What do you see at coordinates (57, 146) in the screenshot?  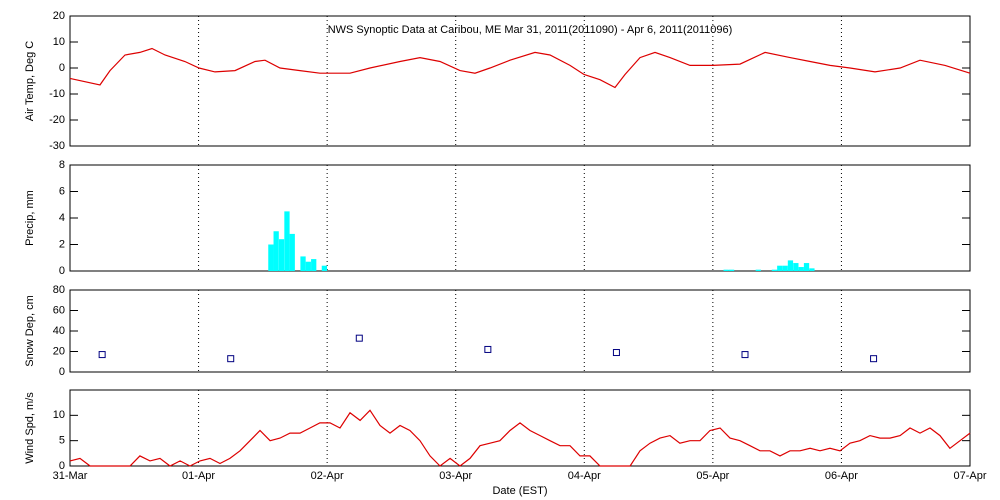 I see `y-tick-label: -30` at bounding box center [57, 146].